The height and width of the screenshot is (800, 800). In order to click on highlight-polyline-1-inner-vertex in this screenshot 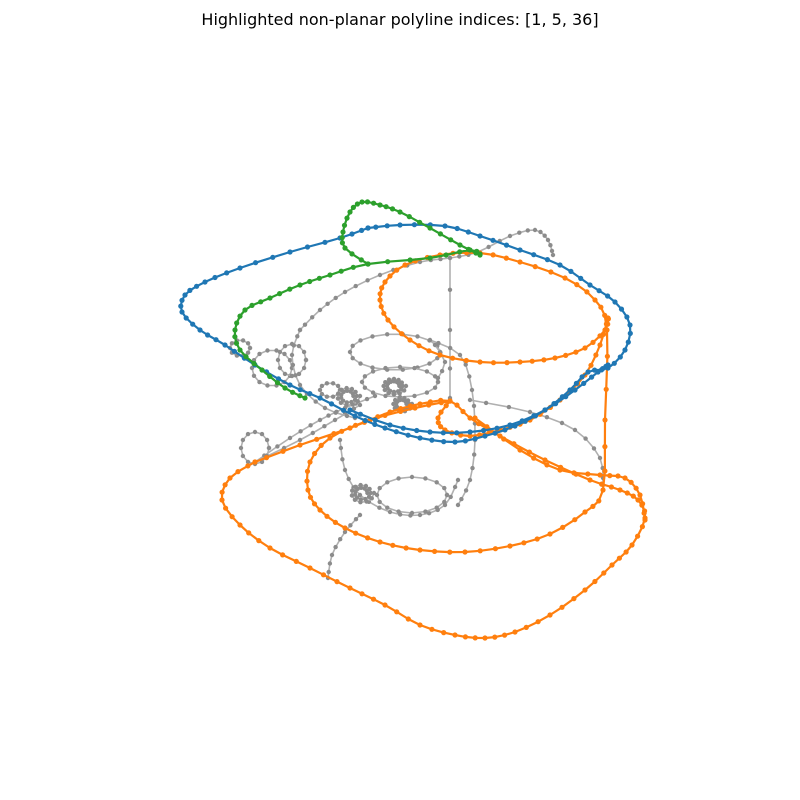, I will do `click(592, 377)`.